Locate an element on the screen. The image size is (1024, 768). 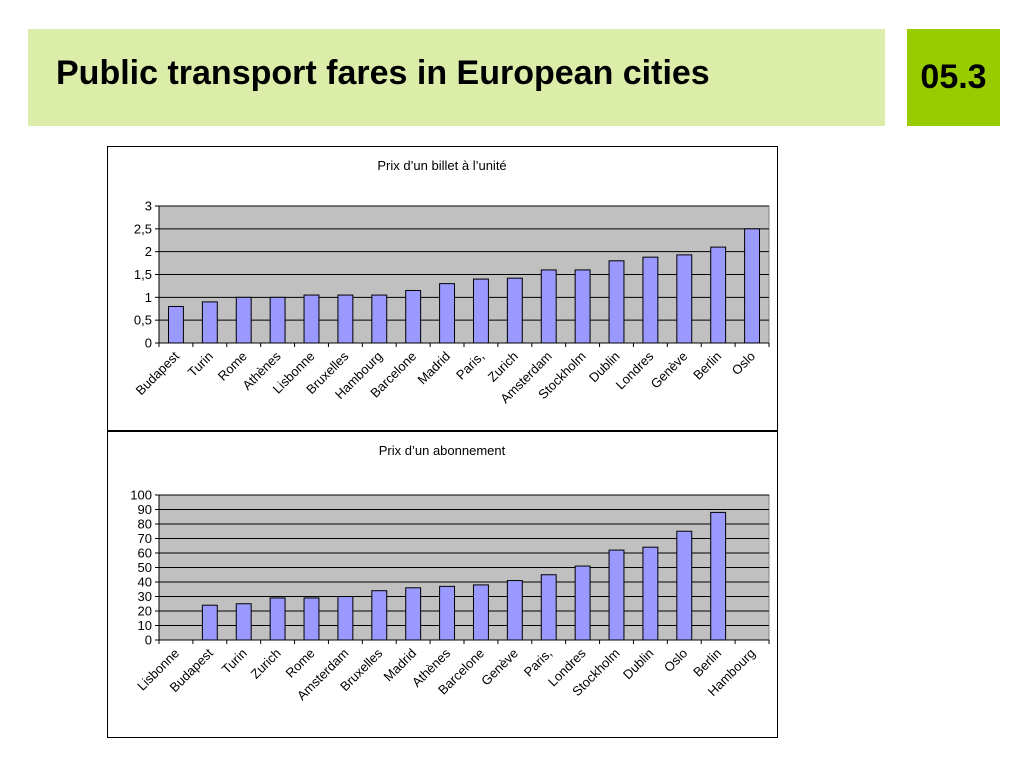
y-tick-label: 80 is located at coordinates (145, 524).